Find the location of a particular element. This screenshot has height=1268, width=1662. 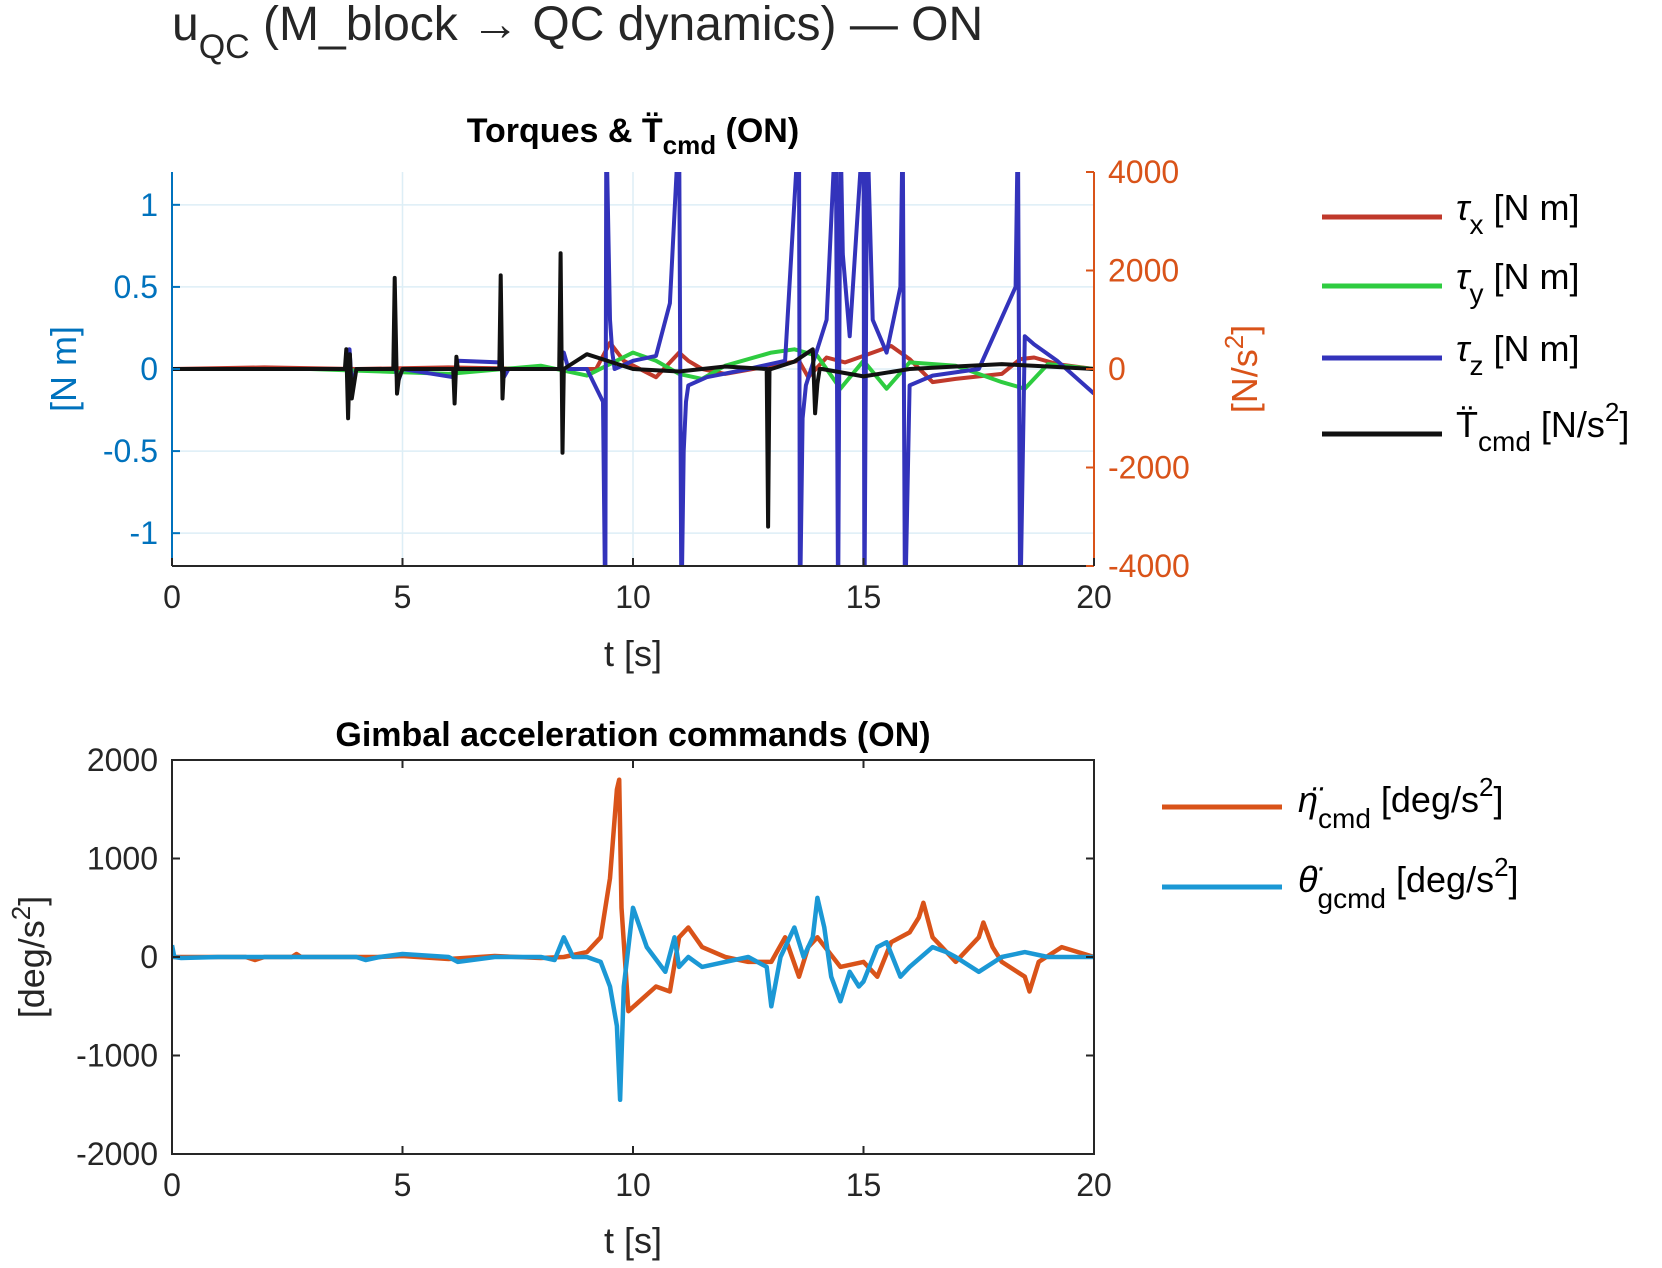

legend-label-eta-cmd: η̈cmd [deg/s2] is located at coordinates (1400, 803).